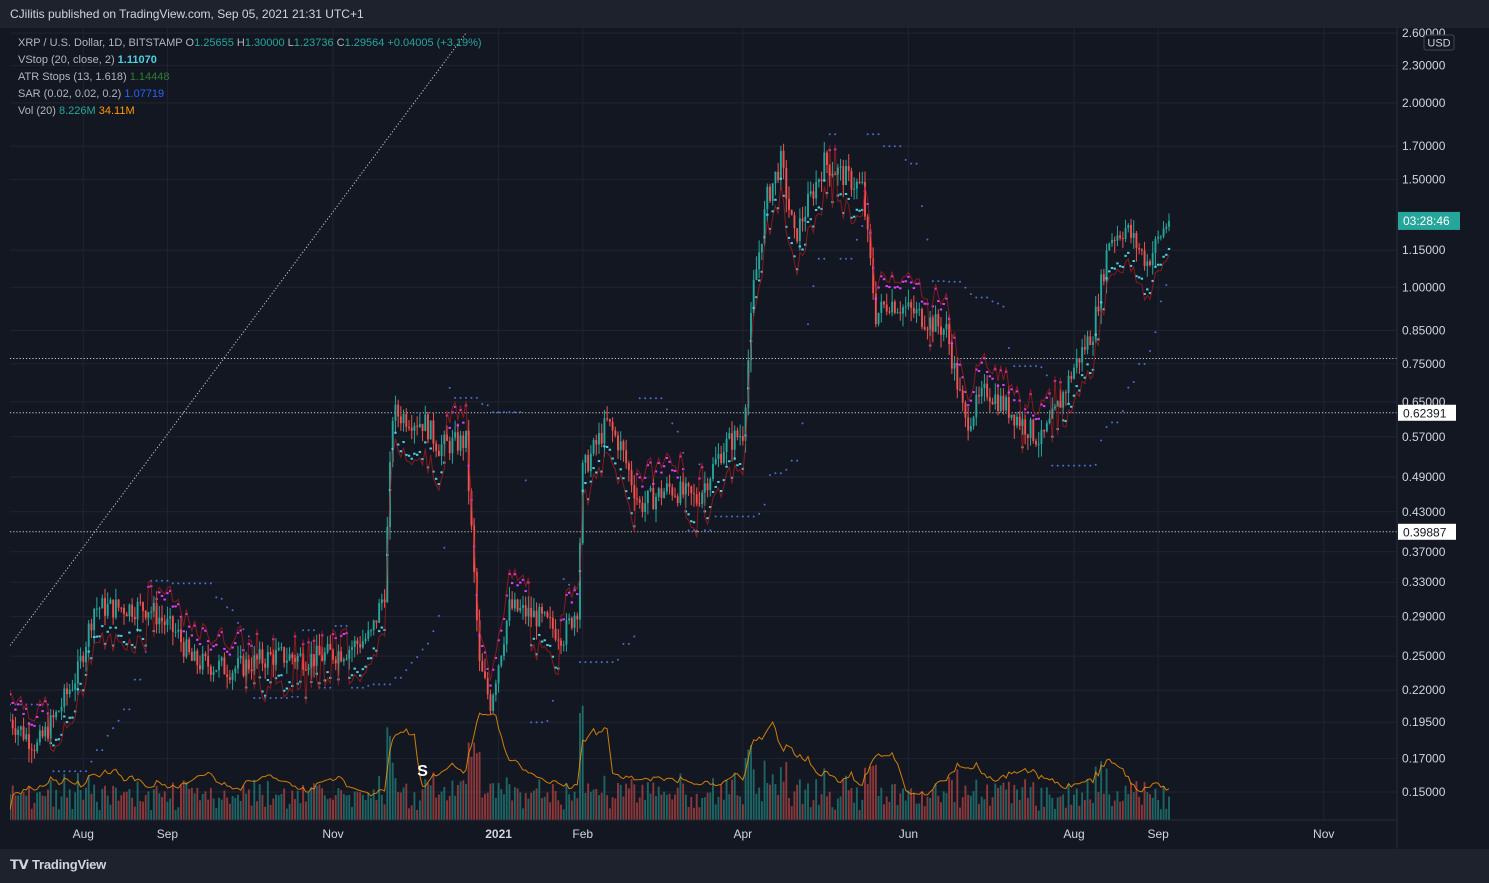  I want to click on y-tick-label: 0.15000, so click(1424, 792).